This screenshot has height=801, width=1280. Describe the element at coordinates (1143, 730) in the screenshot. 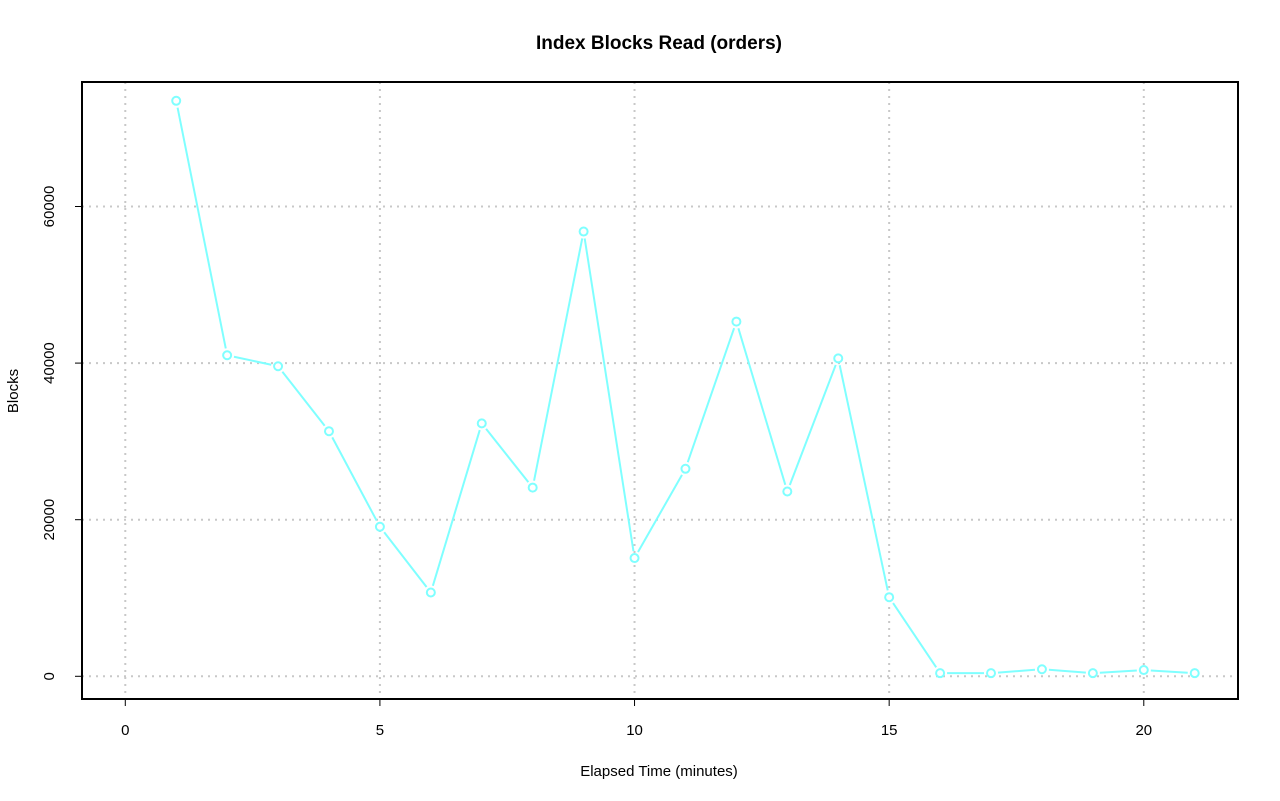

I see `x-tick-label: 20` at that location.